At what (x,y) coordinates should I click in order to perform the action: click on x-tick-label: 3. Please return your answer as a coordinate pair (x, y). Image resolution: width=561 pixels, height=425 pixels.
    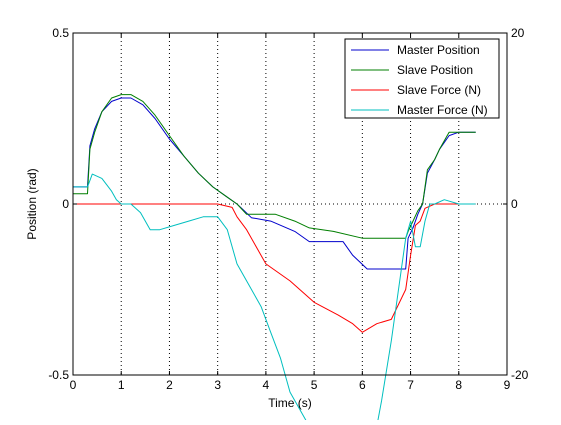
    Looking at the image, I should click on (217, 385).